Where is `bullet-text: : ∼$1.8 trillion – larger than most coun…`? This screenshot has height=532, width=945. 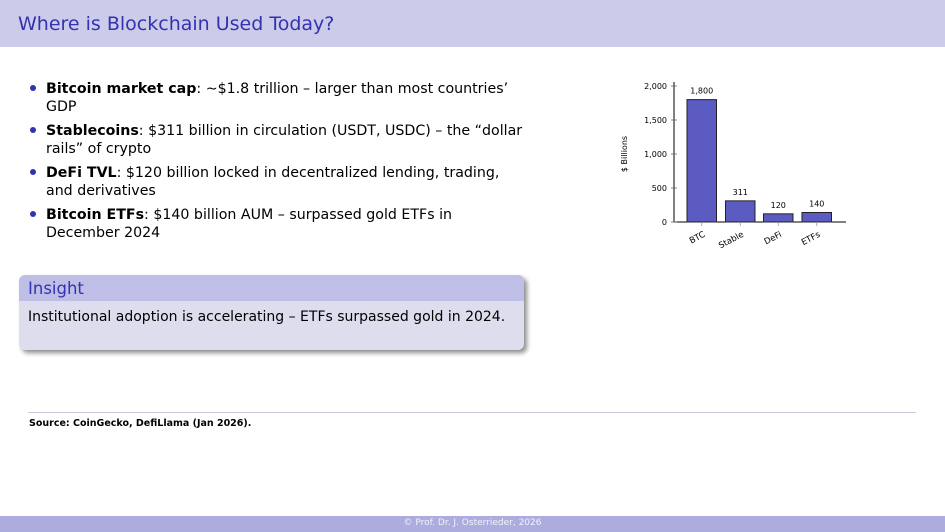 bullet-text: : ∼$1.8 trillion – larger than most coun… is located at coordinates (277, 98).